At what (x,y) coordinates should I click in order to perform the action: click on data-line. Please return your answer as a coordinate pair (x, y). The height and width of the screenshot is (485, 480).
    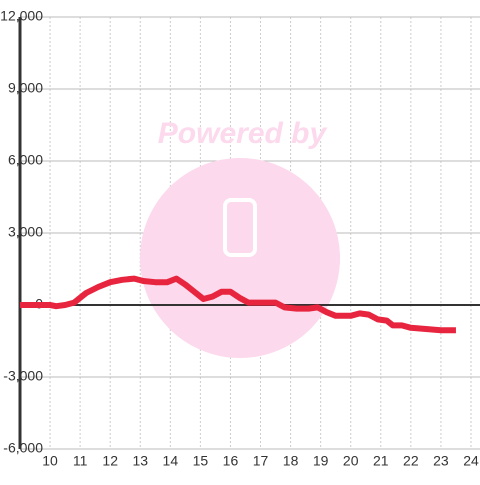
    Looking at the image, I should click on (238, 304).